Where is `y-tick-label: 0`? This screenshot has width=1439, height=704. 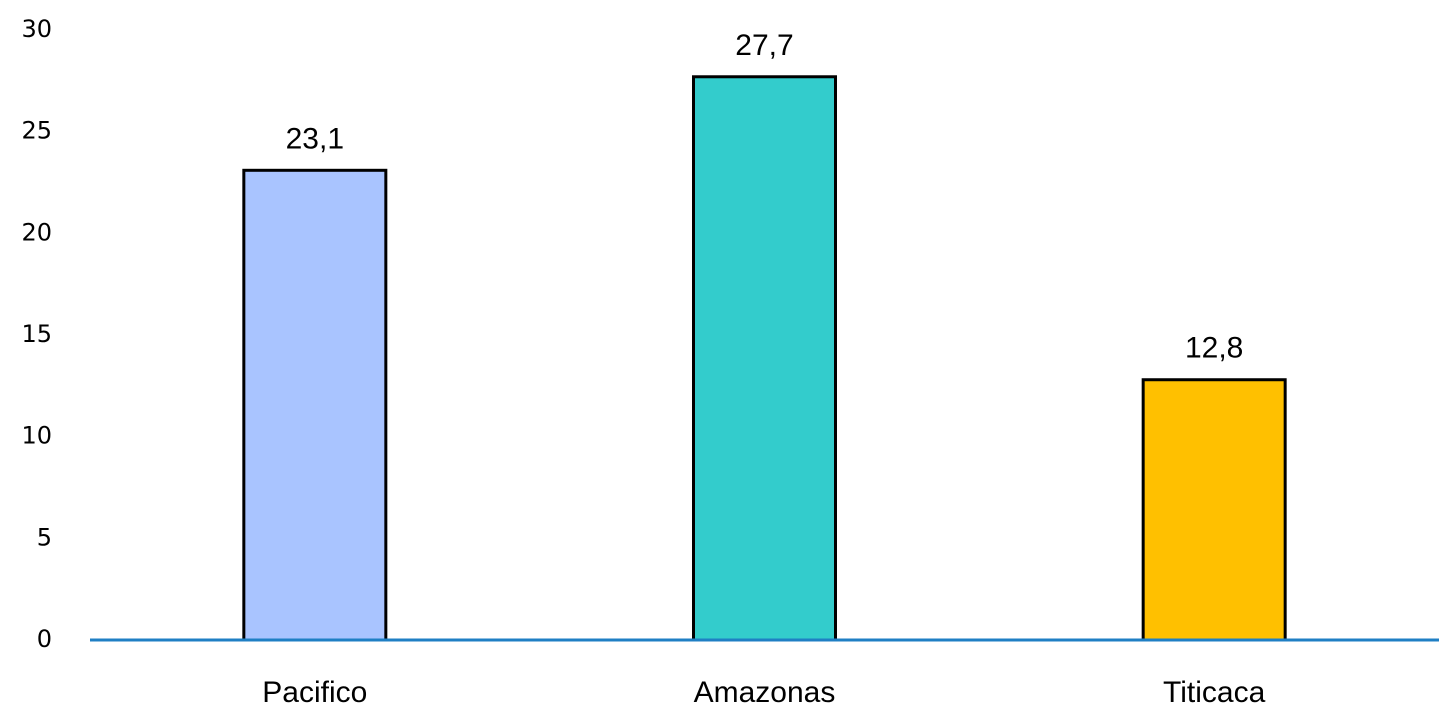 y-tick-label: 0 is located at coordinates (44, 639).